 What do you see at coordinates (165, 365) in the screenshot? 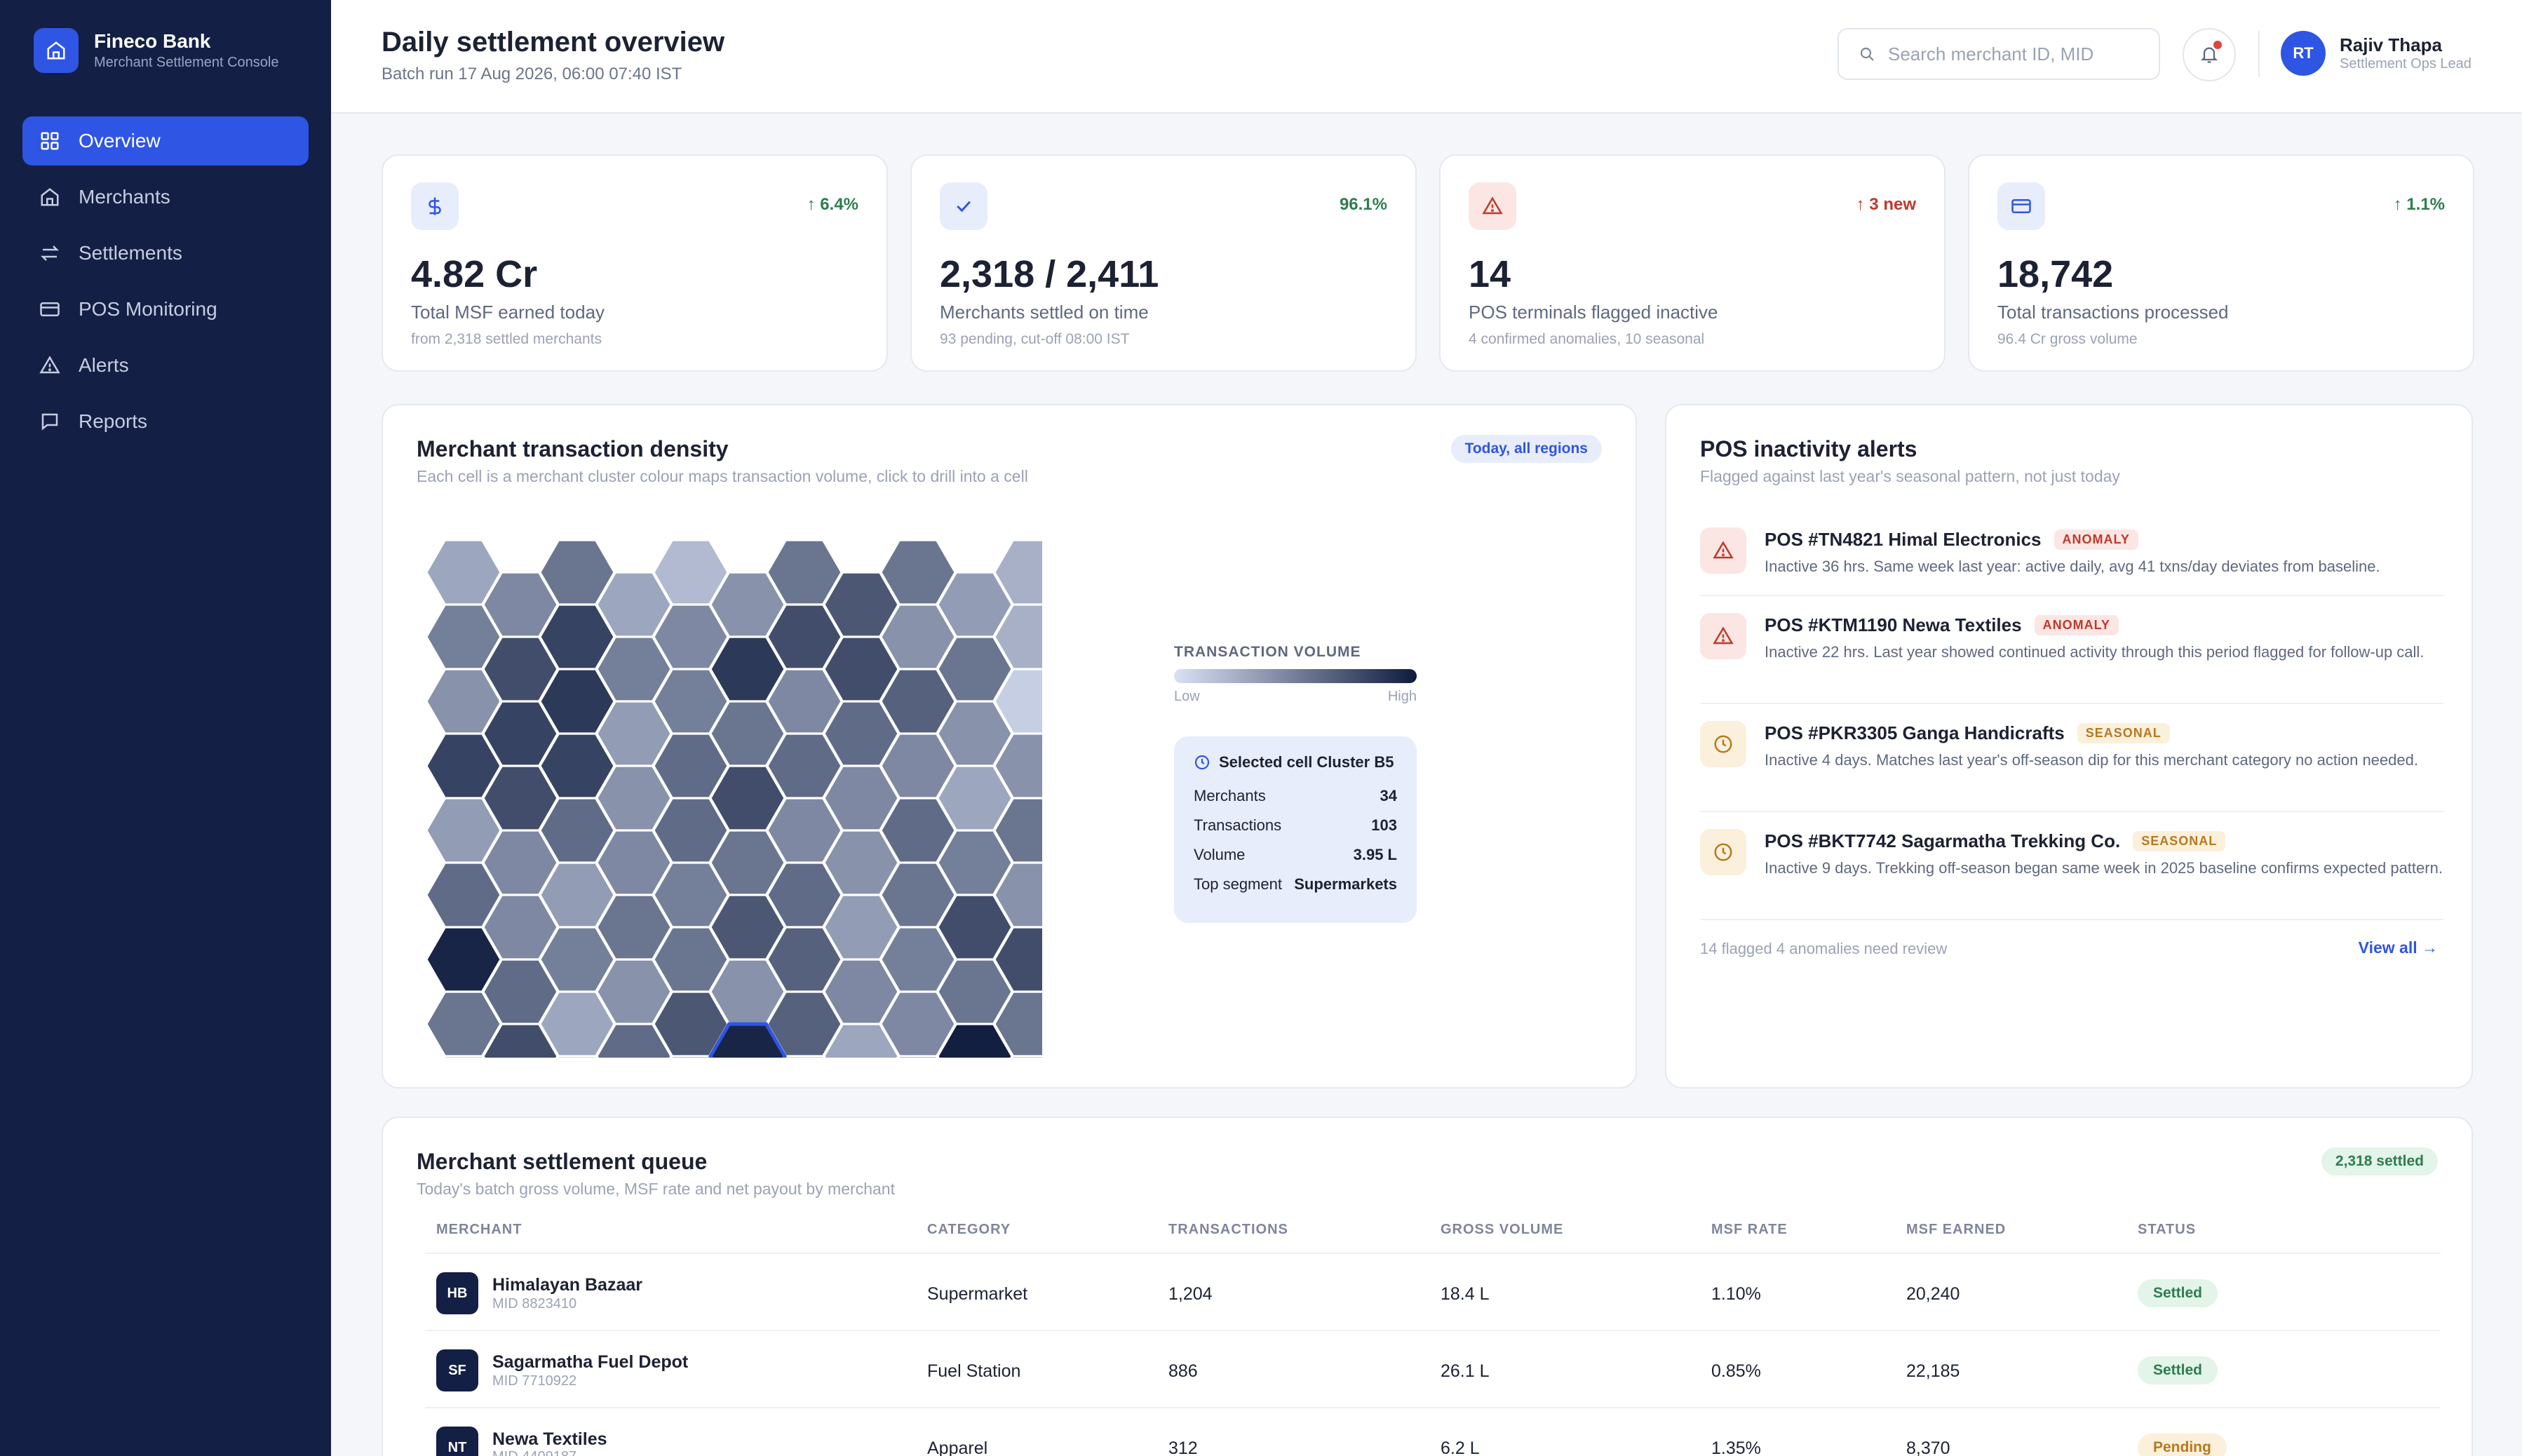
I see `sidebar-item-alerts: Alerts` at bounding box center [165, 365].